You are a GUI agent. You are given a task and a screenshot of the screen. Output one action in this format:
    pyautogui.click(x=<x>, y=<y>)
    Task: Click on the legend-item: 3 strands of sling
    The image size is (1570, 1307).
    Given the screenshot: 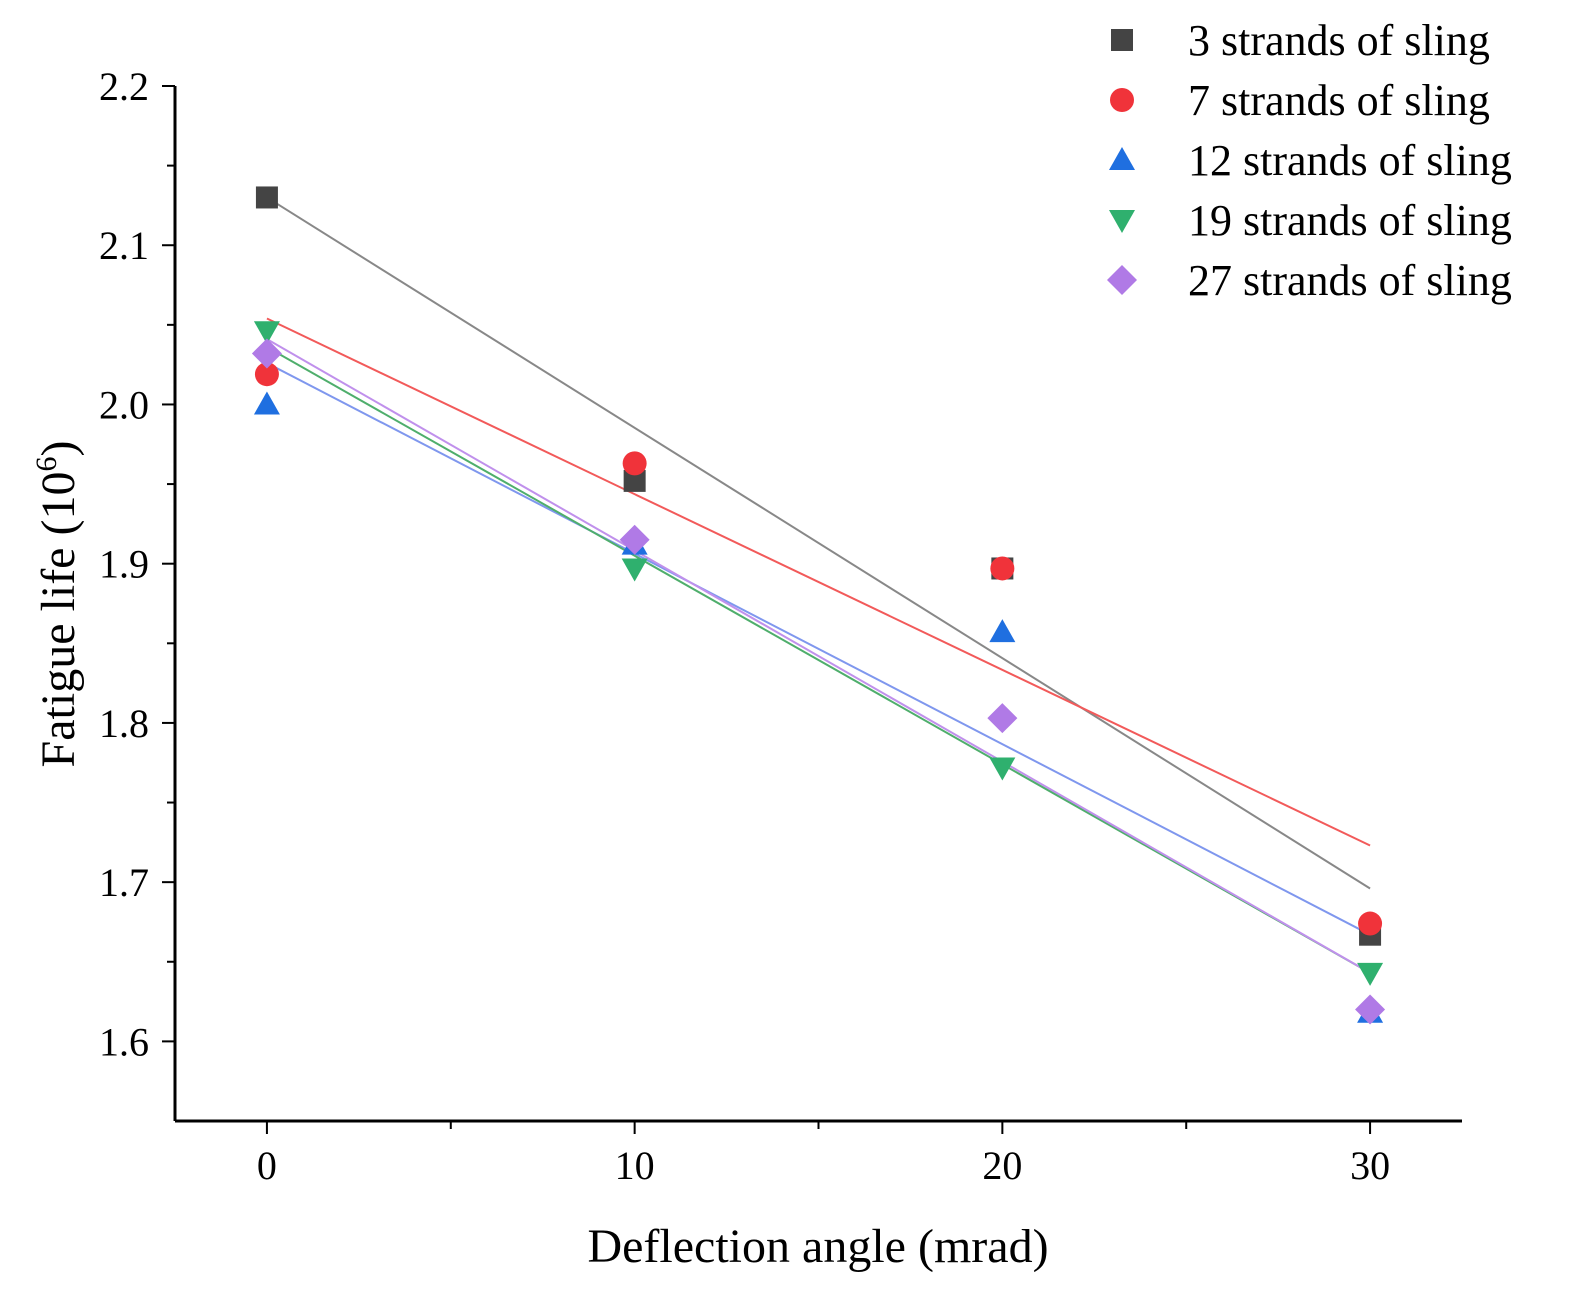 What is the action you would take?
    pyautogui.click(x=1300, y=40)
    